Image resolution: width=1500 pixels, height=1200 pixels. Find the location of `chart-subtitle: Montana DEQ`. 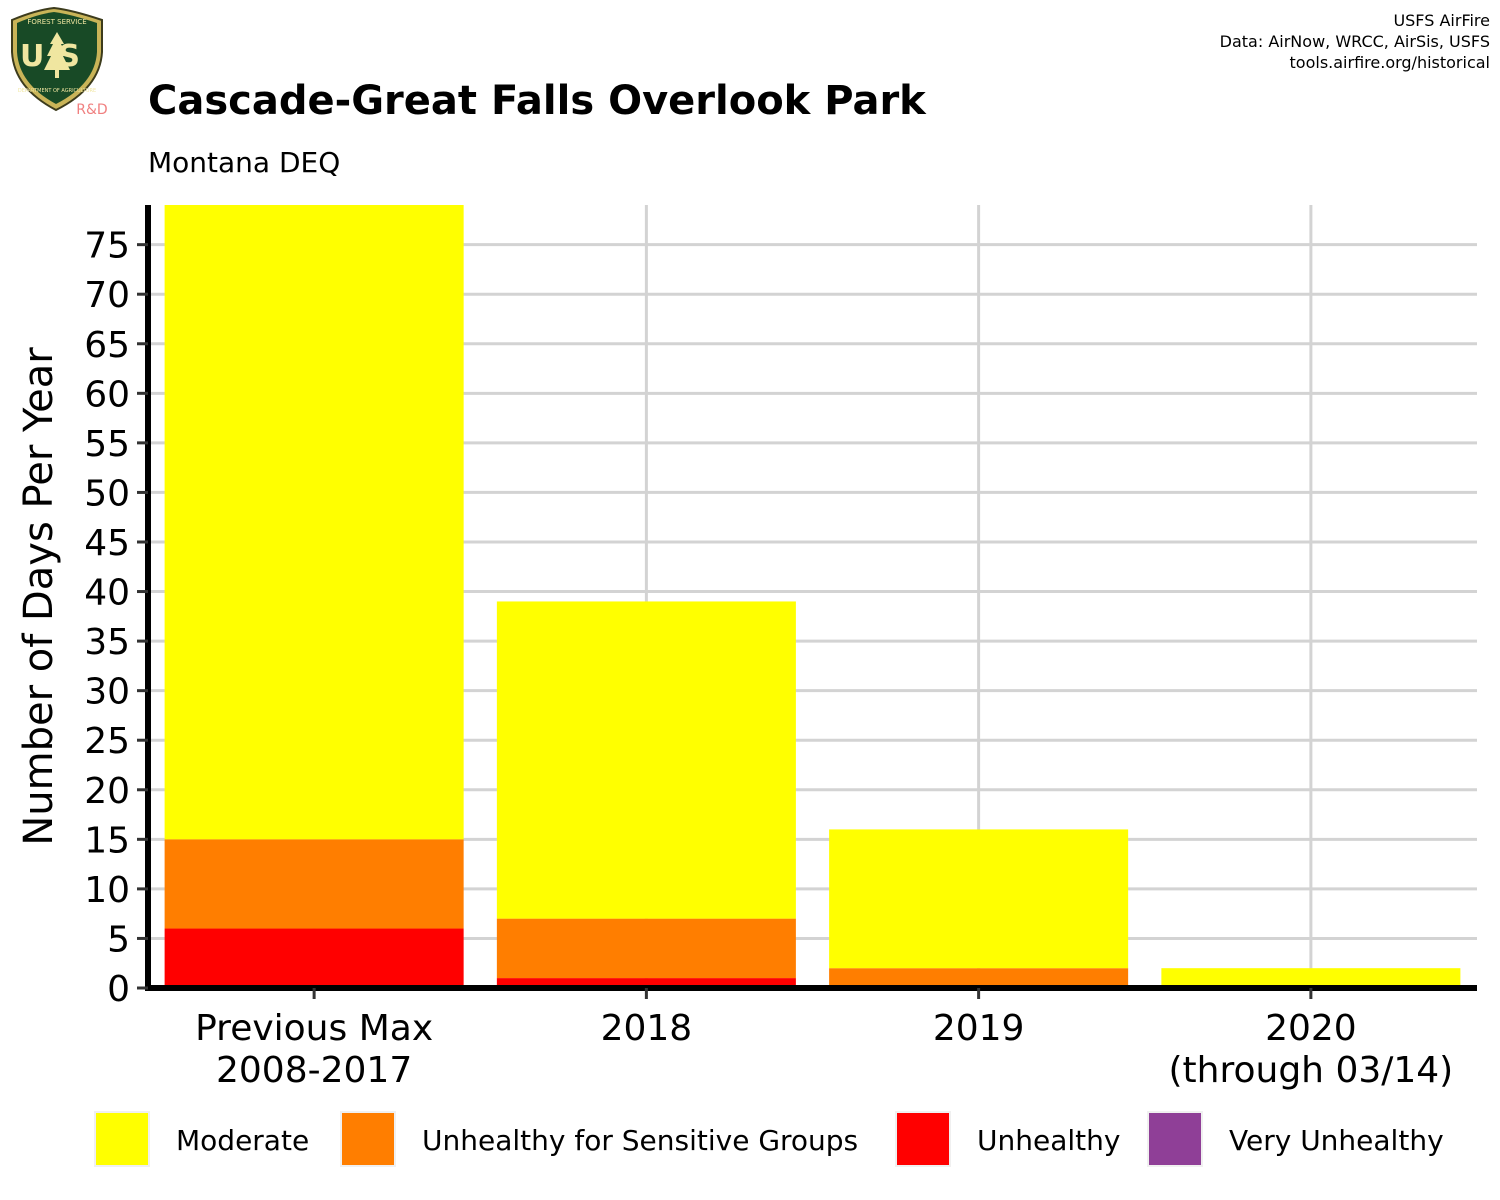

chart-subtitle: Montana DEQ is located at coordinates (244, 162).